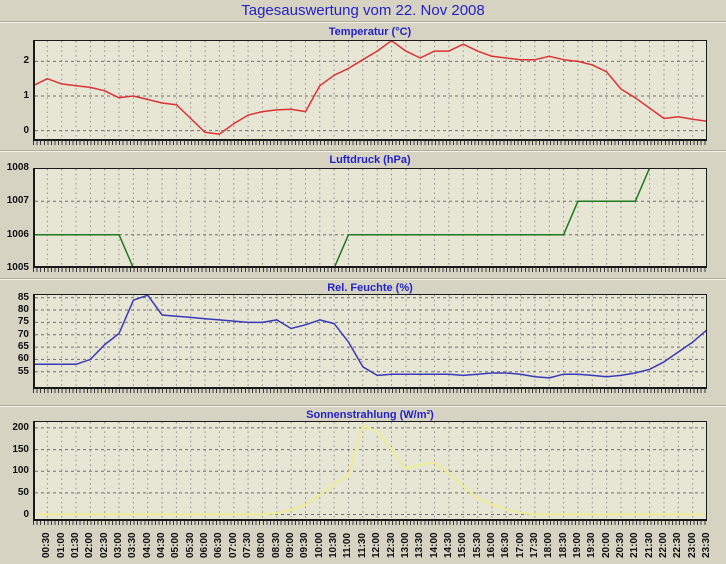 Image resolution: width=726 pixels, height=564 pixels. I want to click on x-axis-tick-label: 00:30, so click(47, 545).